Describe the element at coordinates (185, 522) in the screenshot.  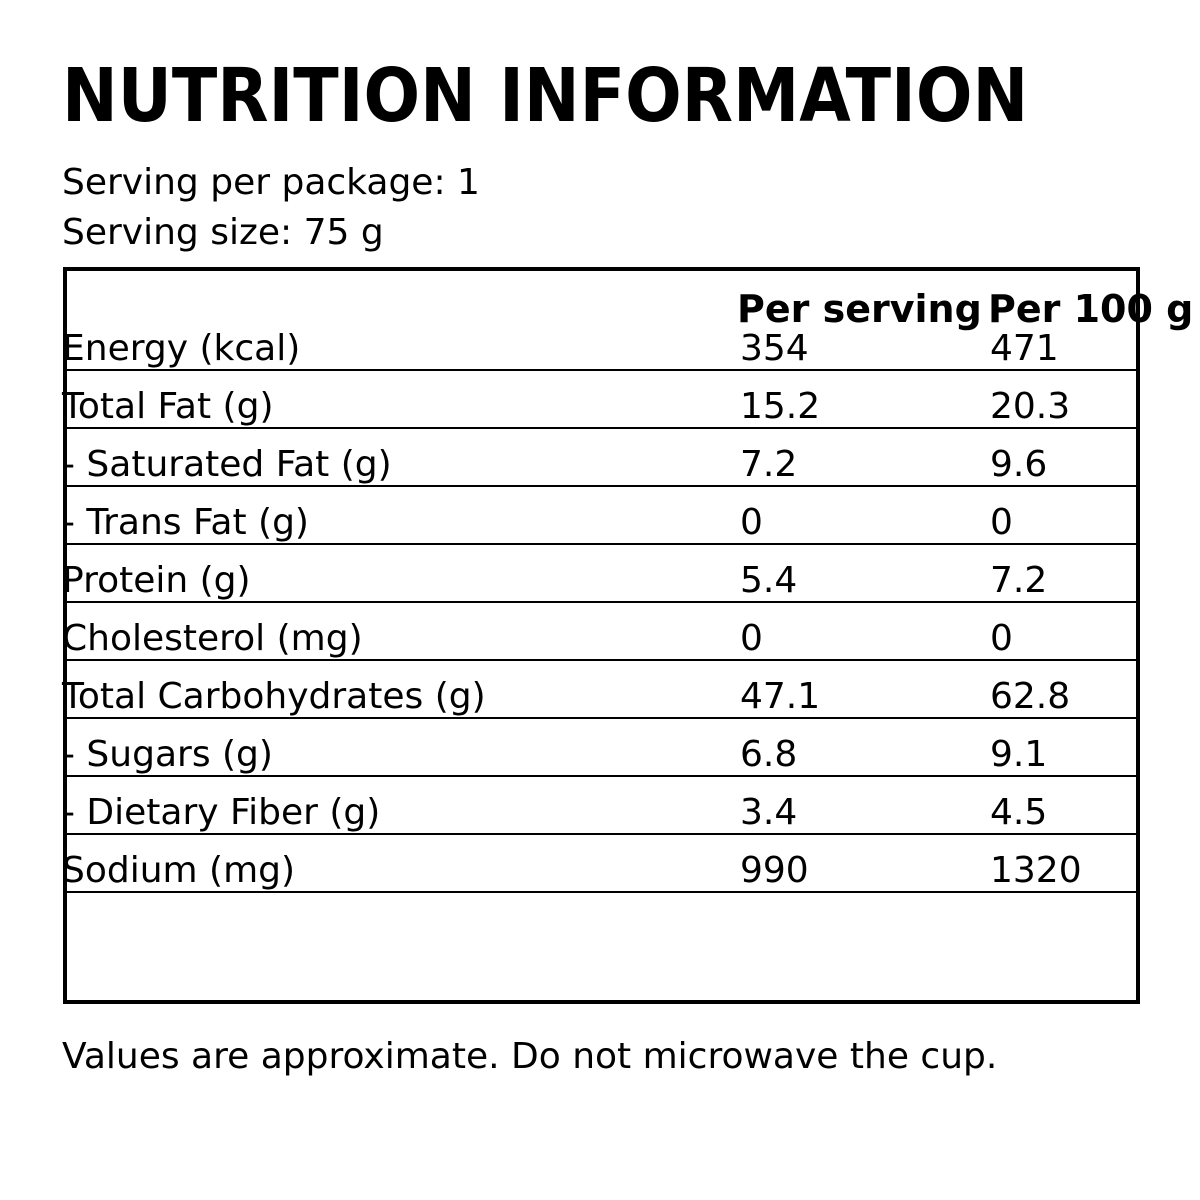
I see `row-label: - Trans Fat (g)` at that location.